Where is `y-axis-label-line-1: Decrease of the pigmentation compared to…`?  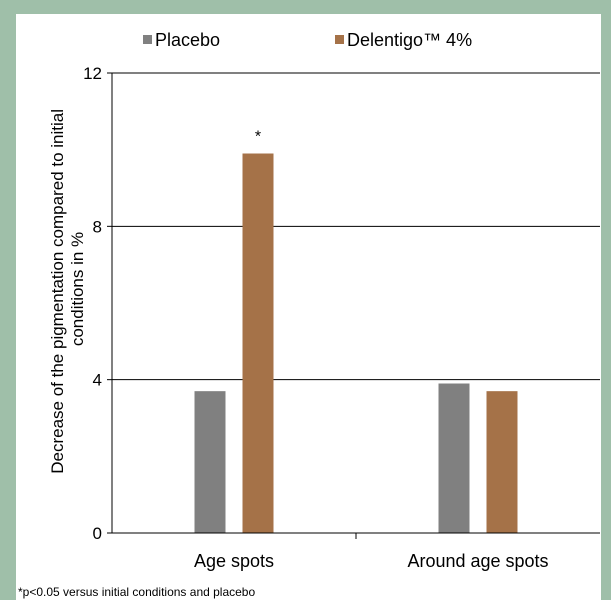
y-axis-label-line-1: Decrease of the pigmentation compared to… is located at coordinates (57, 291).